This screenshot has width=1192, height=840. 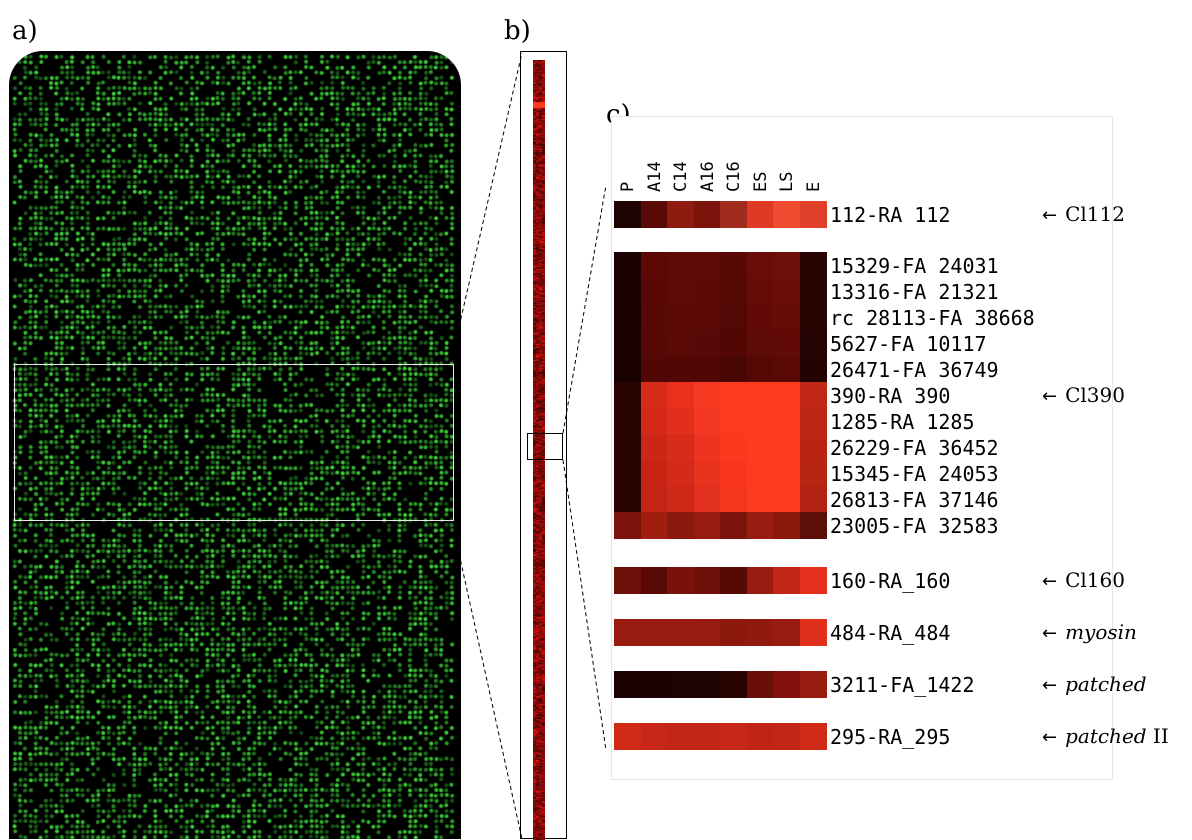 What do you see at coordinates (1105, 736) in the screenshot?
I see `row-annotation: ← patched II` at bounding box center [1105, 736].